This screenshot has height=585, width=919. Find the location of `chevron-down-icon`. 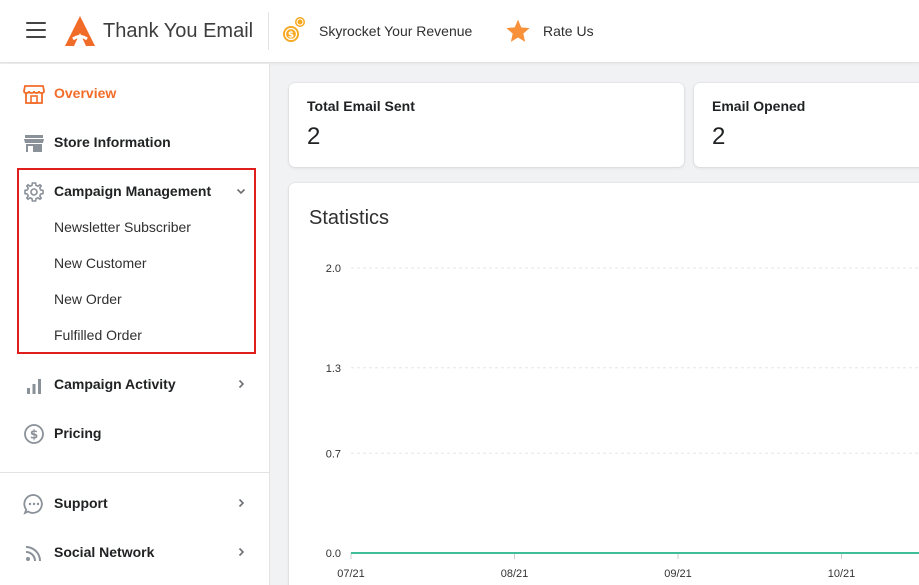

chevron-down-icon is located at coordinates (241, 191).